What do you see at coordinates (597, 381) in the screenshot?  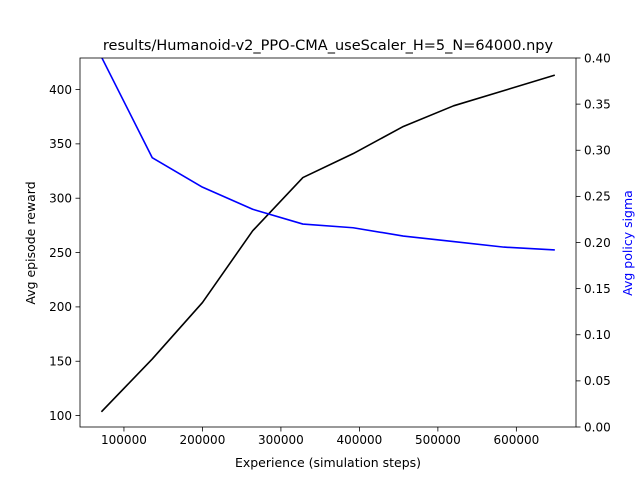 I see `y-right-tick-label: 0.05` at bounding box center [597, 381].